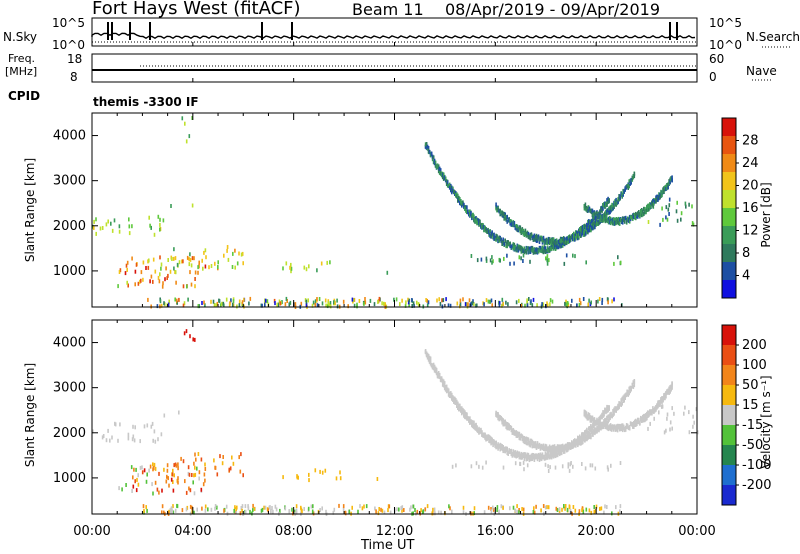 The width and height of the screenshot is (800, 554). What do you see at coordinates (595, 531) in the screenshot?
I see `xtick-label: 20:00` at bounding box center [595, 531].